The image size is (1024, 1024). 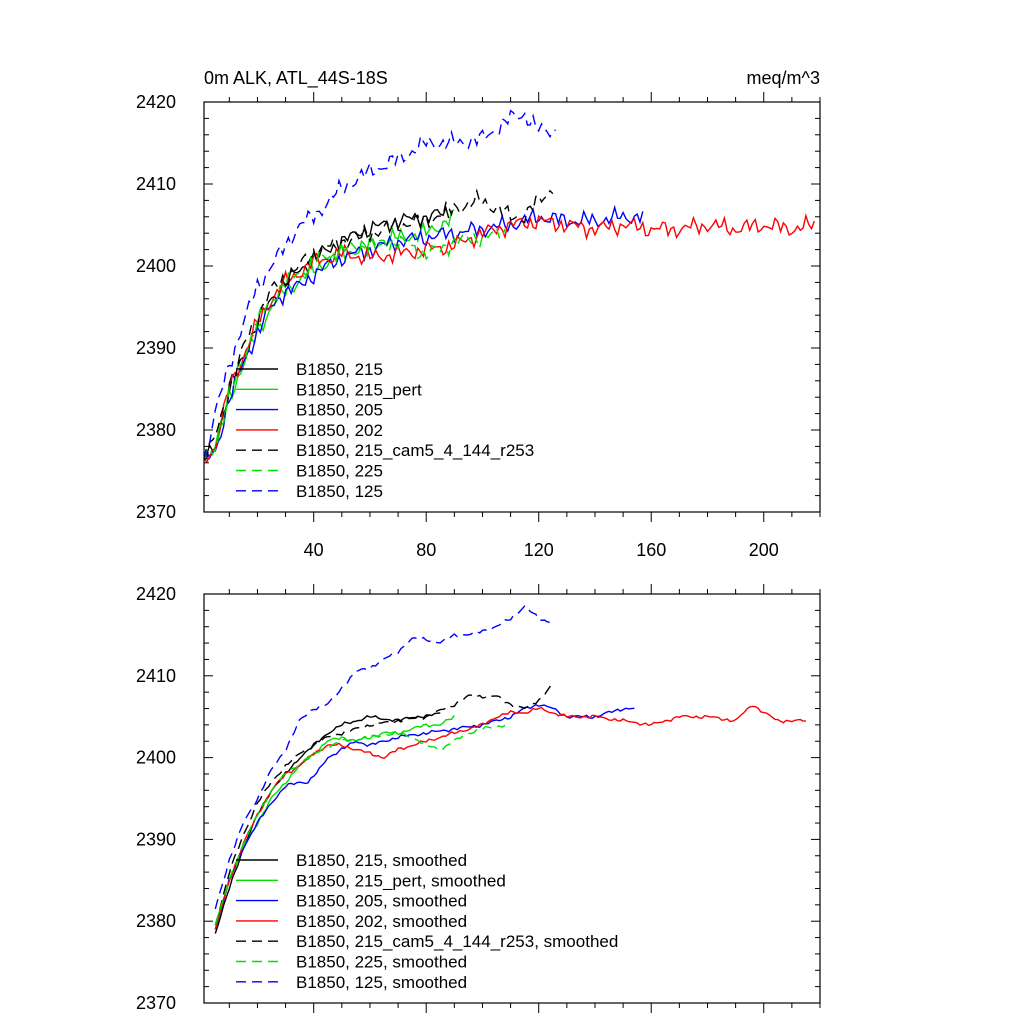 I want to click on legend-label: B1850, 215_cam5_4_144_r253, smoothed, so click(x=457, y=941).